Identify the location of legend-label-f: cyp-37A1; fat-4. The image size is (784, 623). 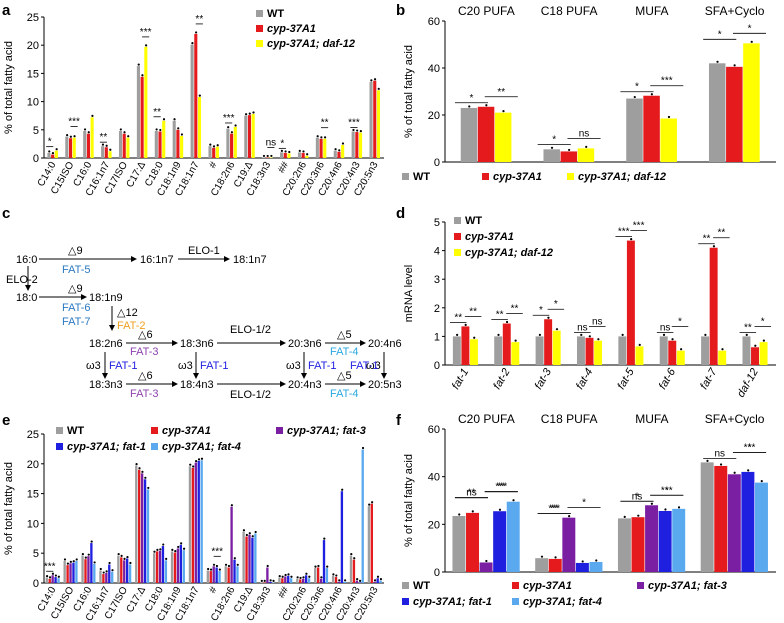
(562, 602).